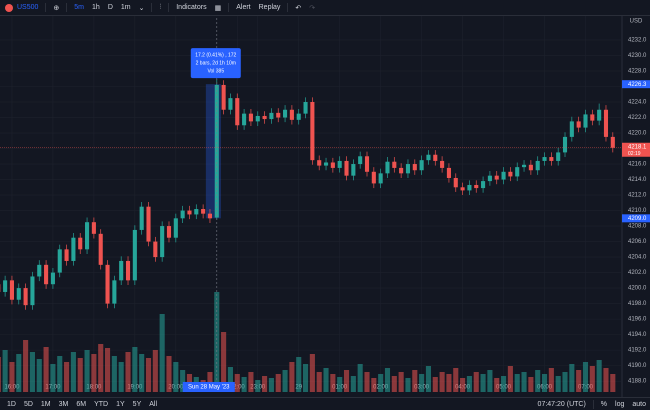 Image resolution: width=650 pixels, height=410 pixels. I want to click on range: 5Y, so click(137, 404).